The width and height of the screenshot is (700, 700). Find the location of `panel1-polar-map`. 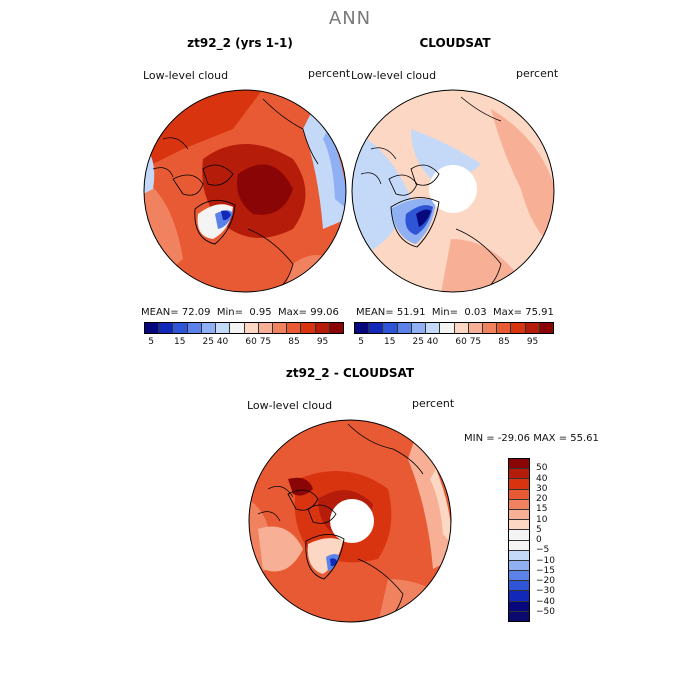

panel1-polar-map is located at coordinates (245, 191).